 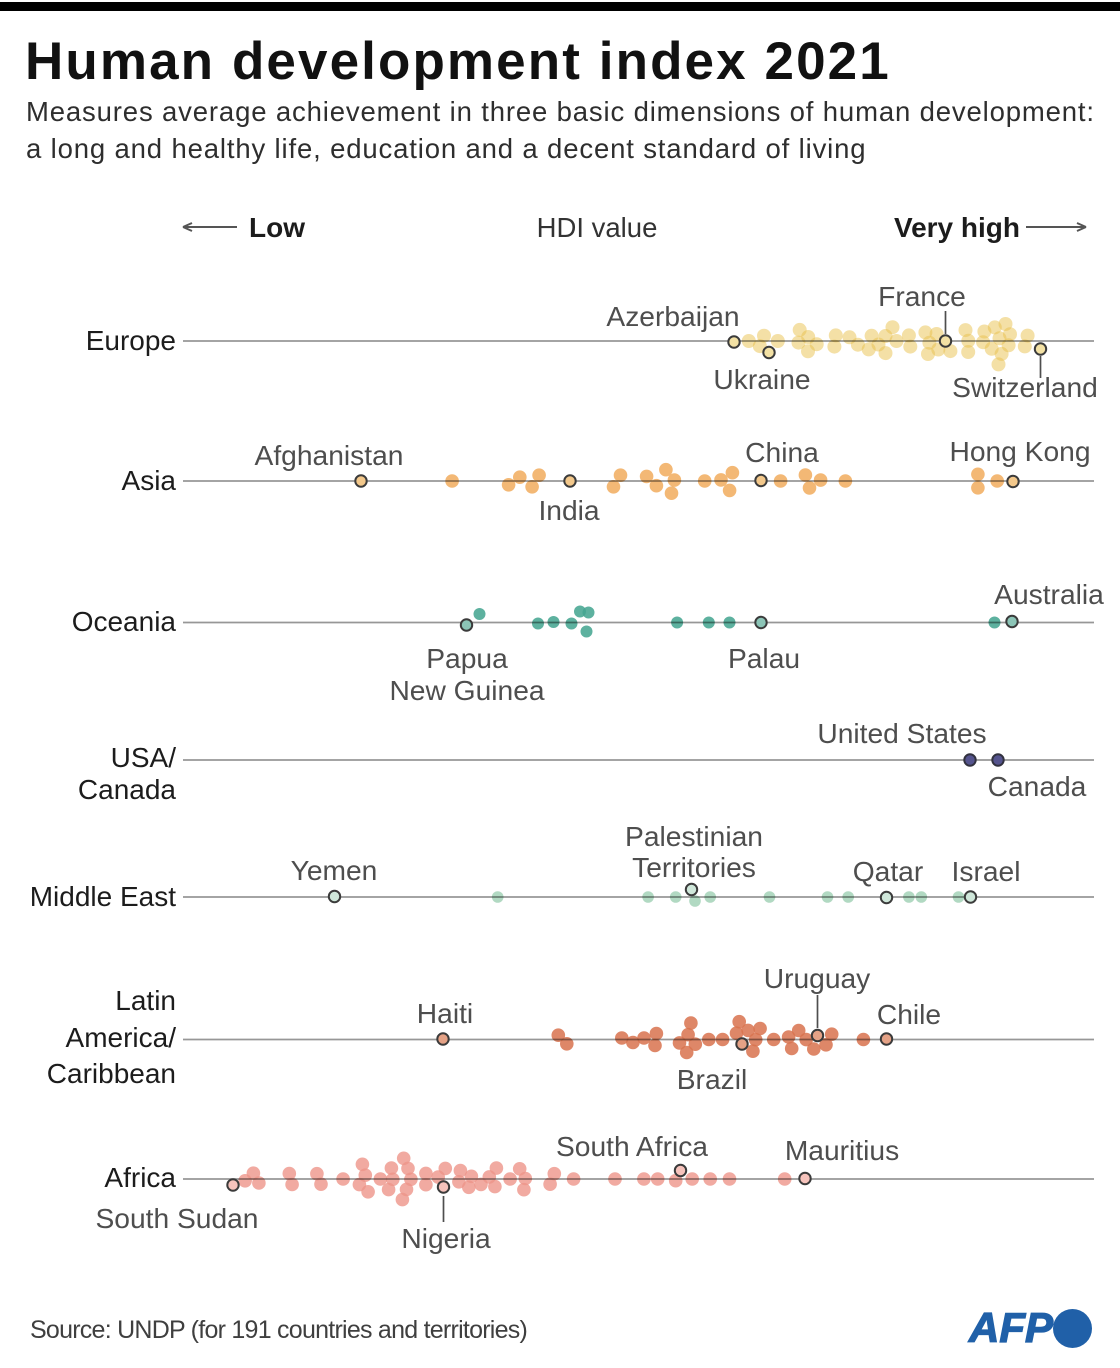 What do you see at coordinates (277, 227) in the screenshot?
I see `svg-text: Low` at bounding box center [277, 227].